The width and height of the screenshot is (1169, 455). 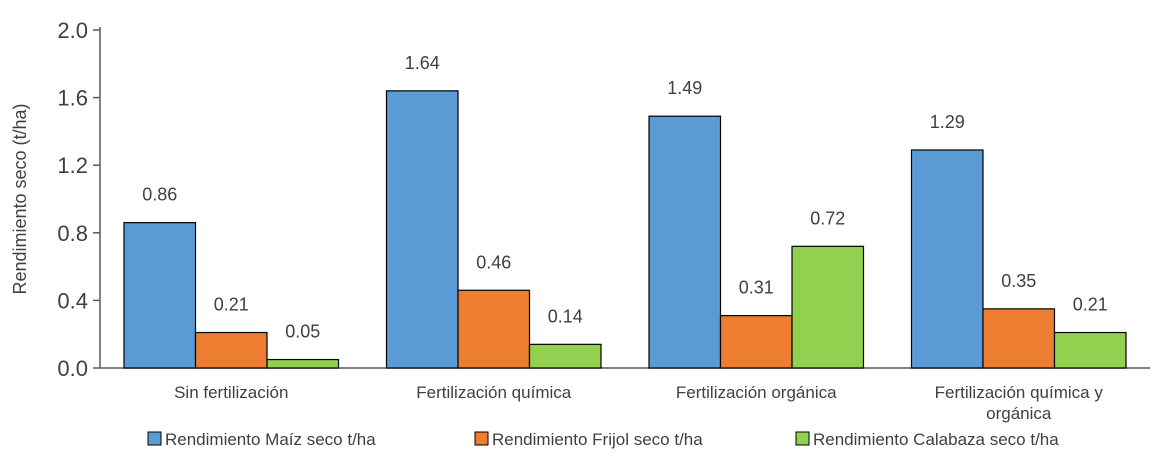 I want to click on data-label: 1.49, so click(x=684, y=88).